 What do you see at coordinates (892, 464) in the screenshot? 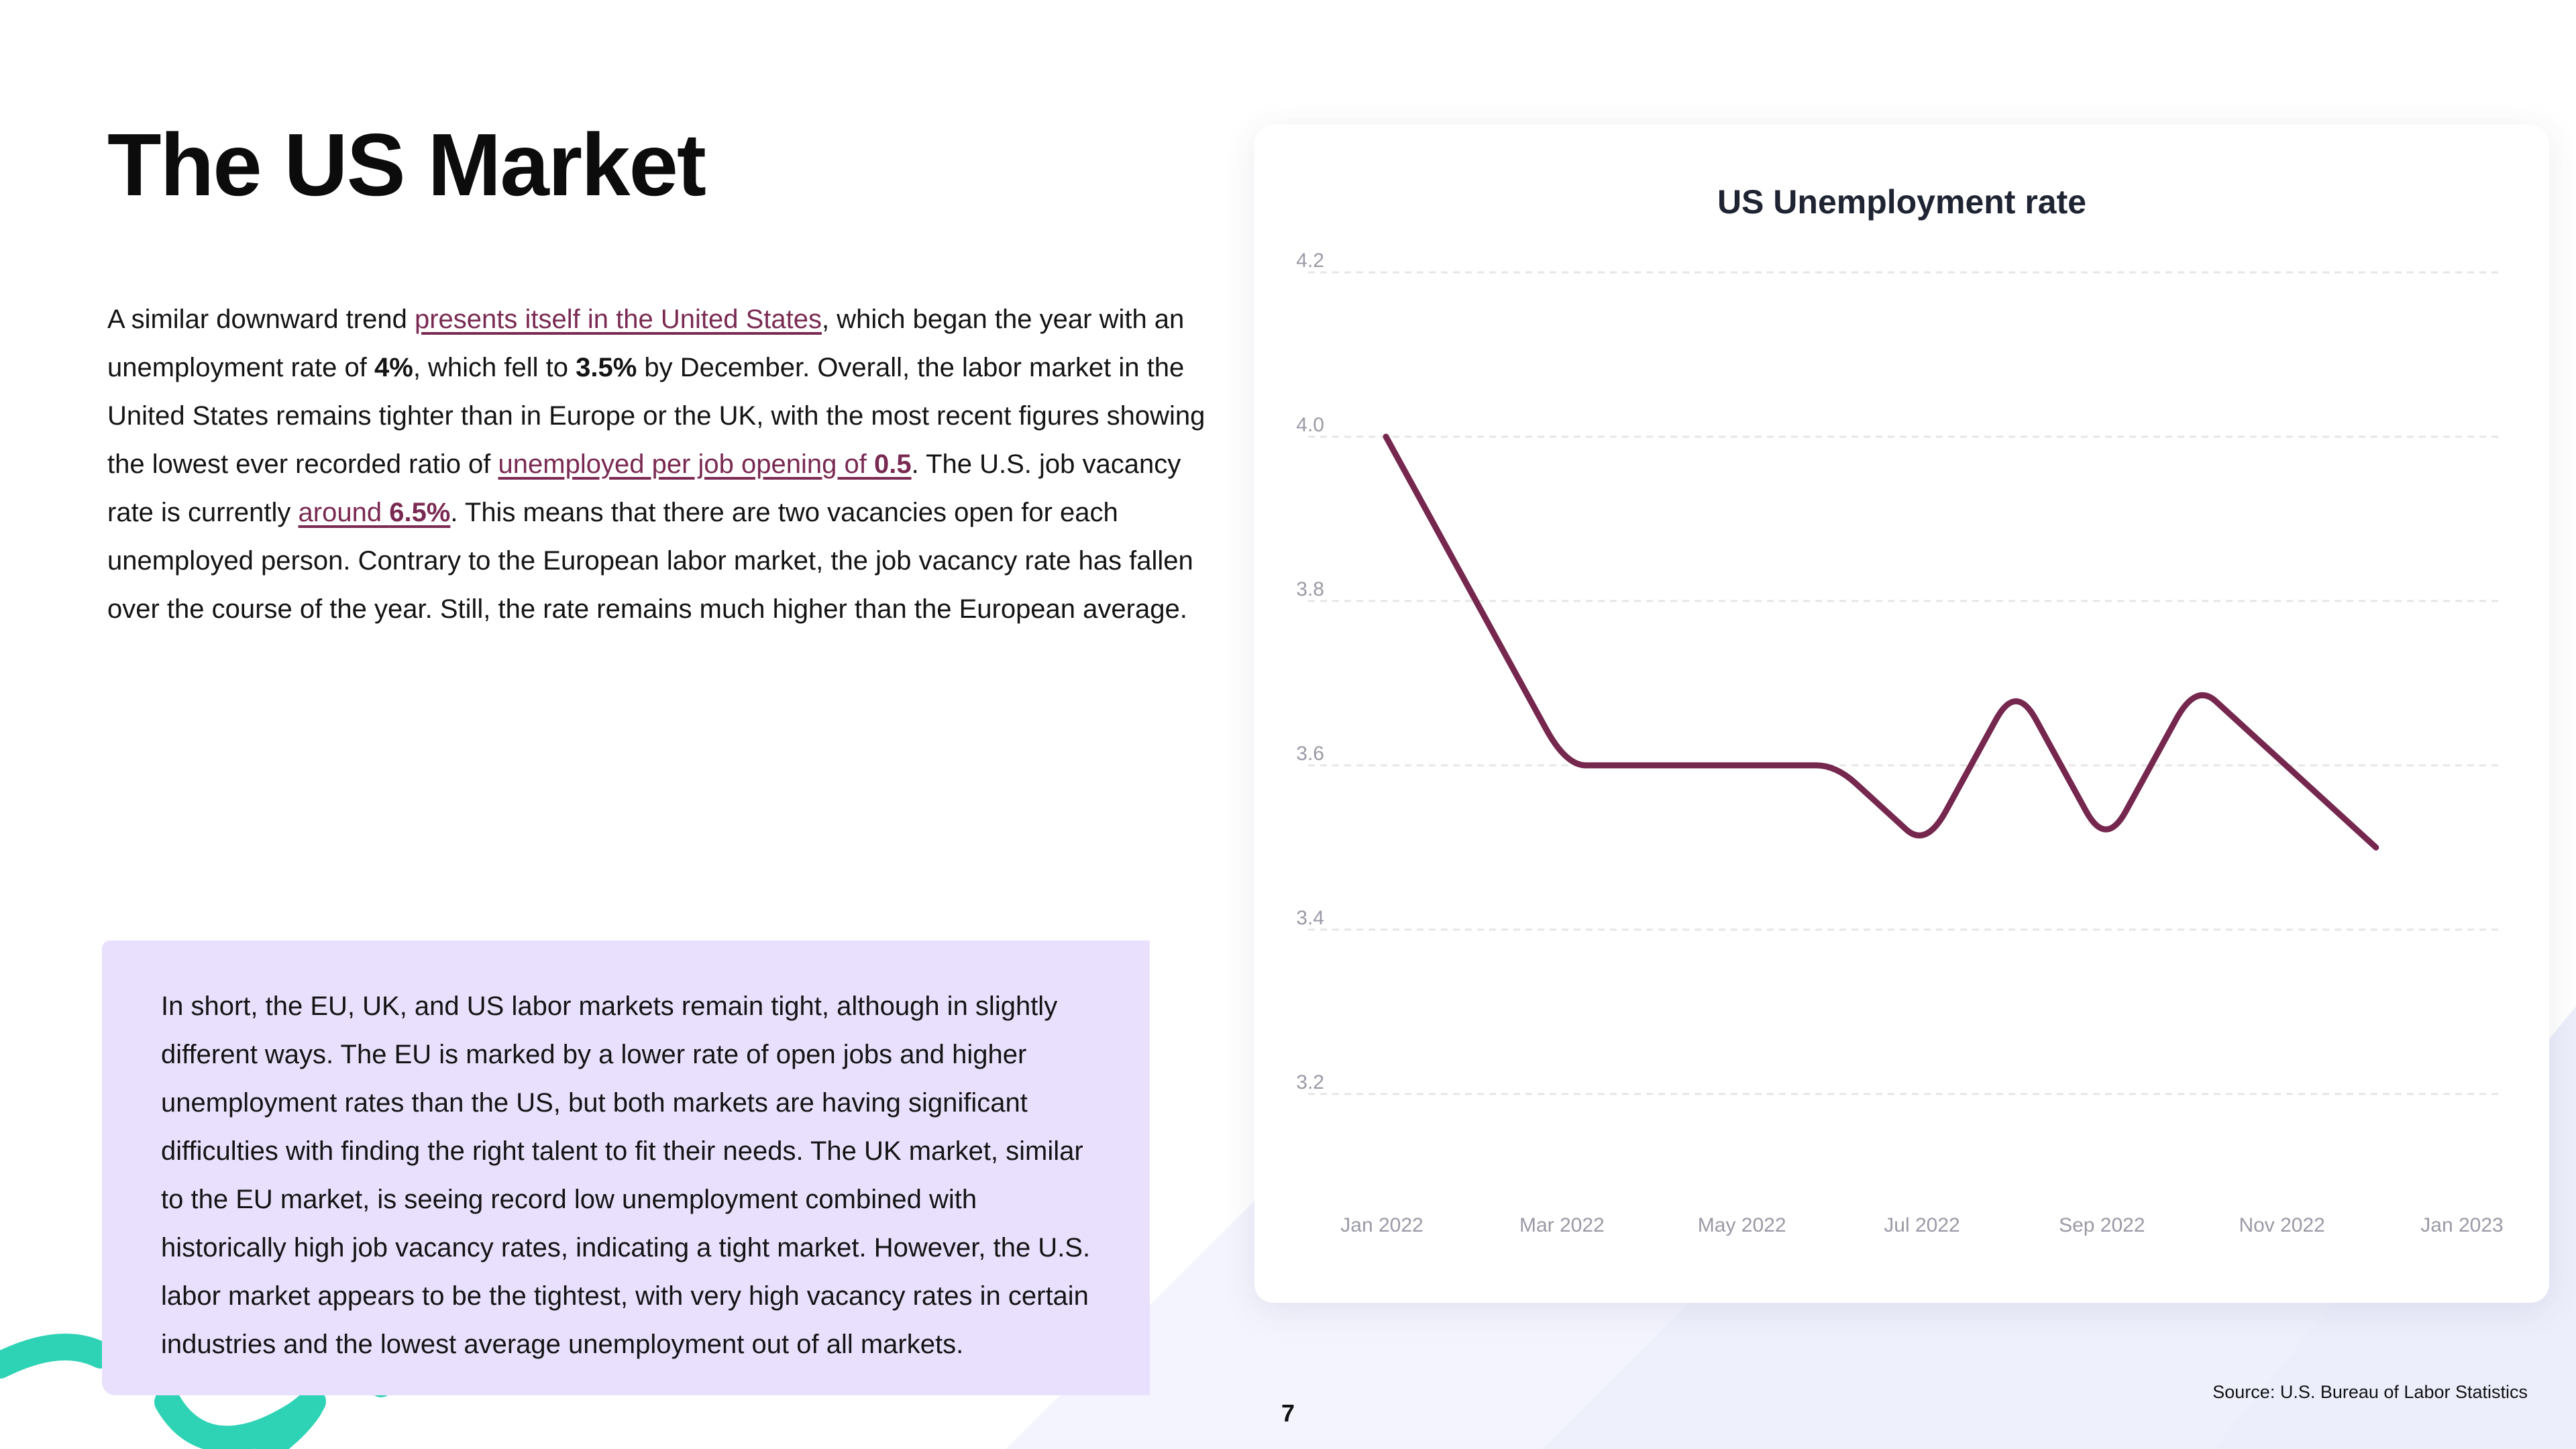
I see `link-highlight: 0.5` at bounding box center [892, 464].